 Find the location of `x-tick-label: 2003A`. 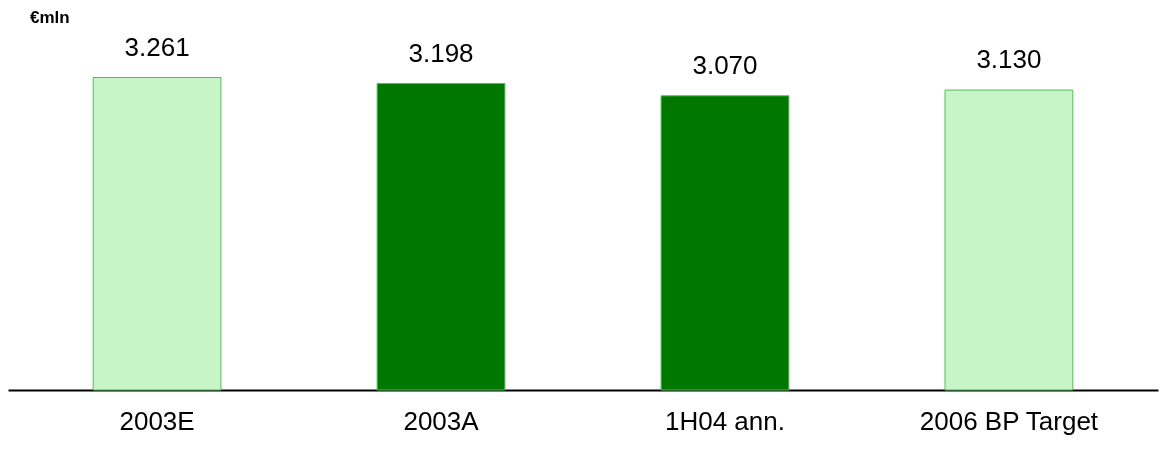

x-tick-label: 2003A is located at coordinates (441, 420).